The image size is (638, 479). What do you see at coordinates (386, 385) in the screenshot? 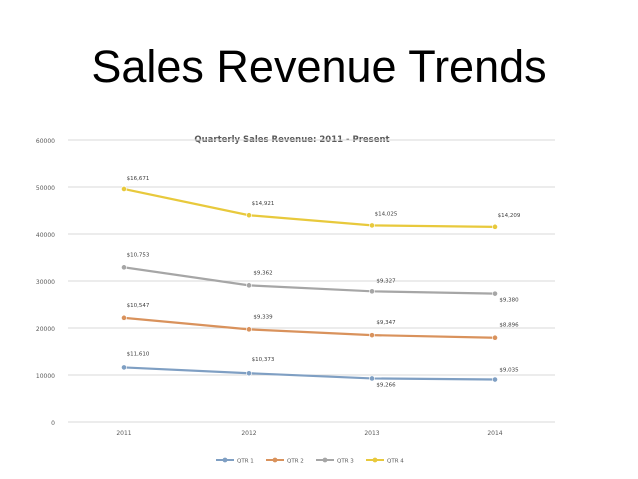
I see `data-label: $9,266` at bounding box center [386, 385].